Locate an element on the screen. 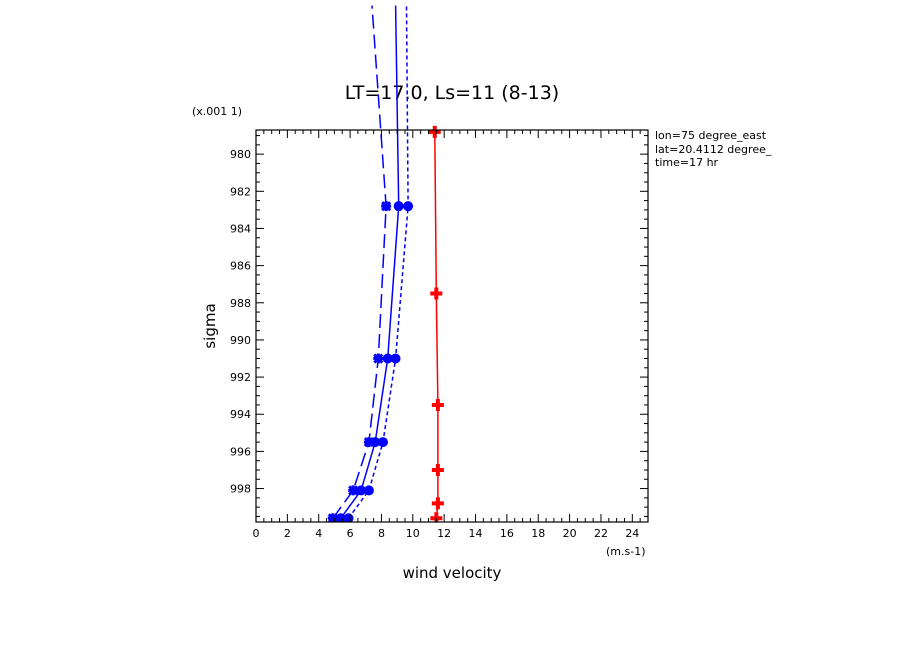 The height and width of the screenshot is (654, 904). annotation-lon: lon=75 degree_east is located at coordinates (711, 135).